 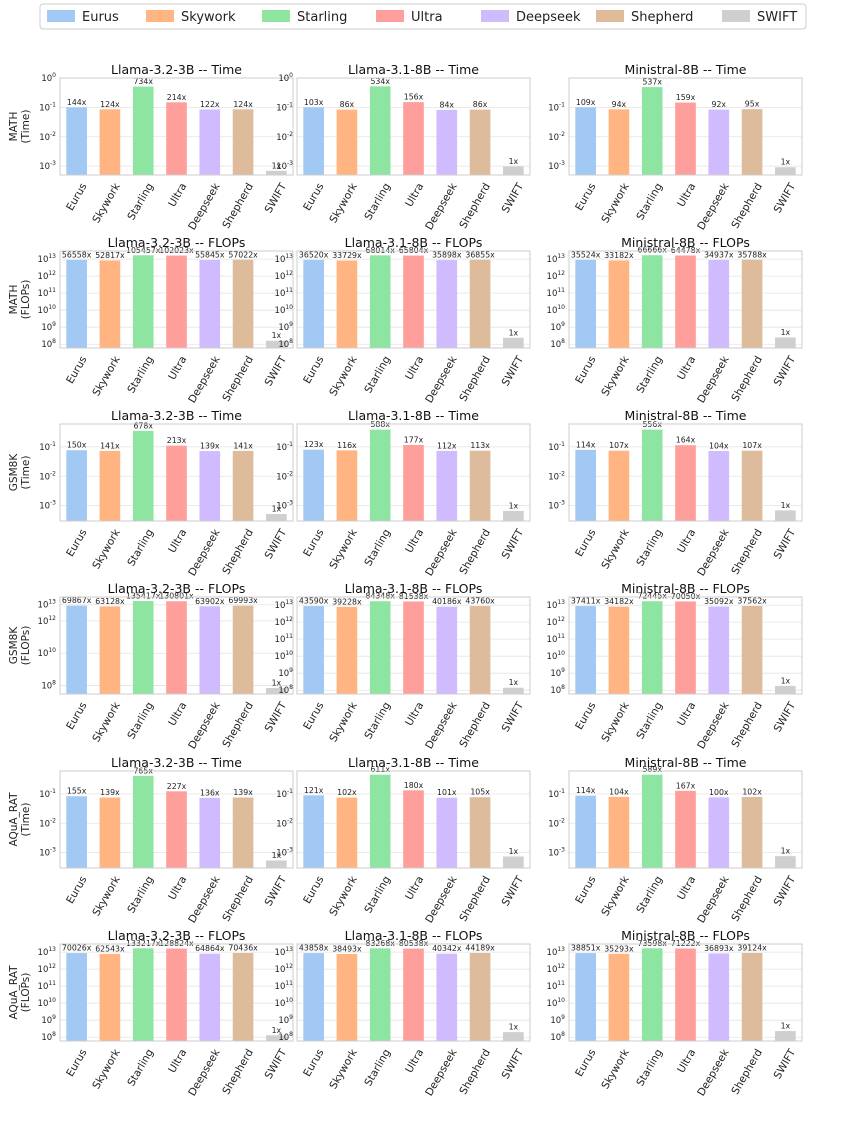 I want to click on row-label-line1: GSM8K, so click(x=14, y=472).